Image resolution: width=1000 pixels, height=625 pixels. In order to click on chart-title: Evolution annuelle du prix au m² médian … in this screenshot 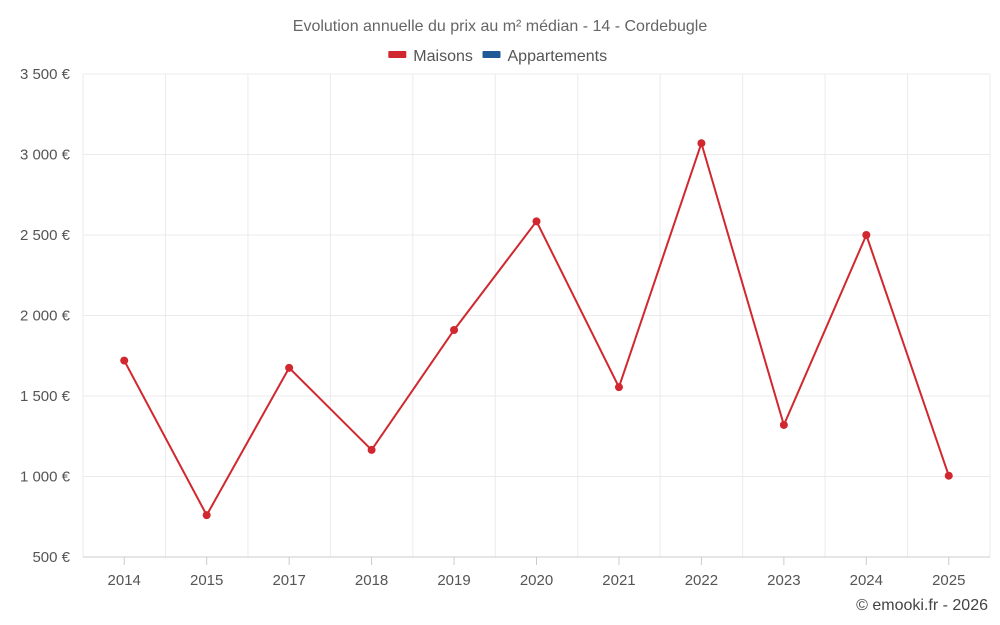, I will do `click(500, 26)`.